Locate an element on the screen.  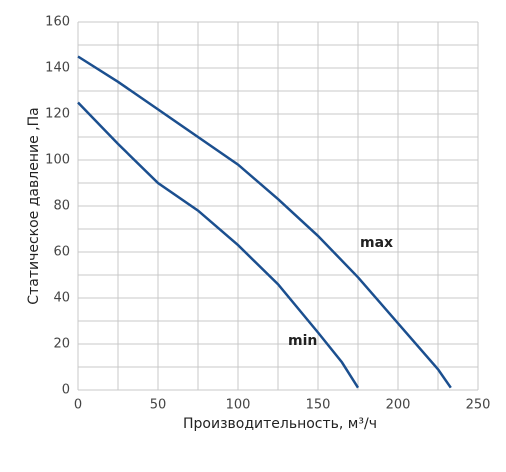
y-tick-label: 120 is located at coordinates (57, 114).